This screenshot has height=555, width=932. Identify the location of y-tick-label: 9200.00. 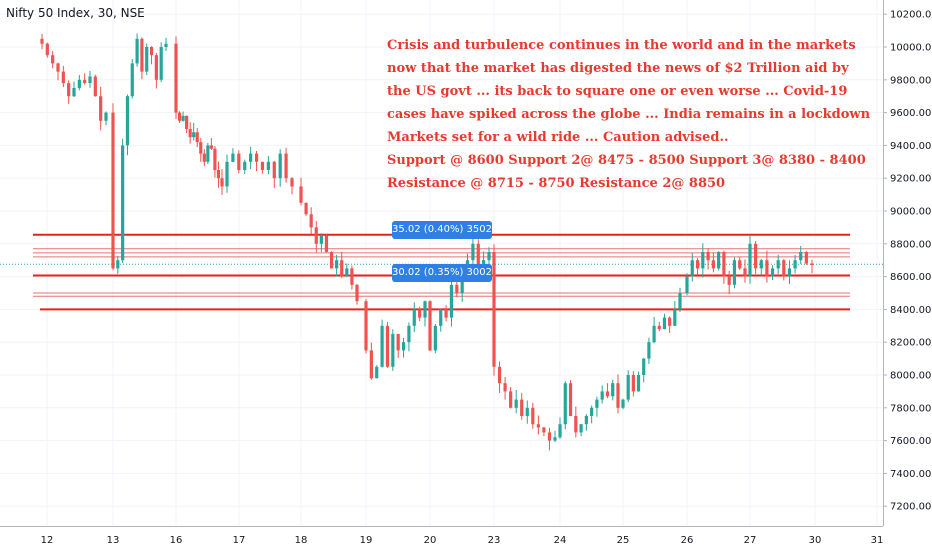
(910, 179).